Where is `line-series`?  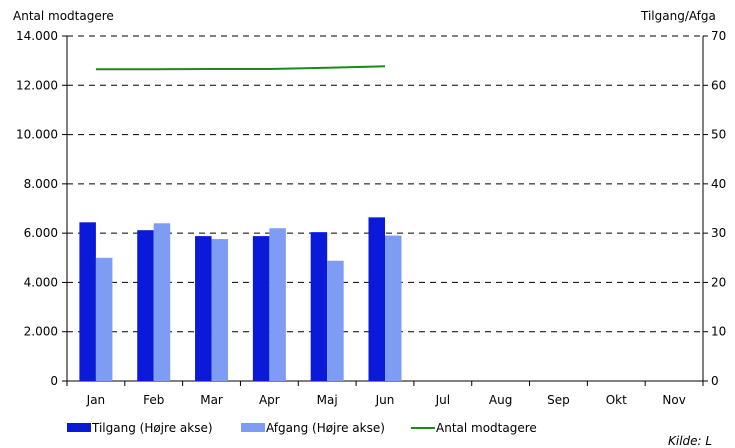
line-series is located at coordinates (240, 68).